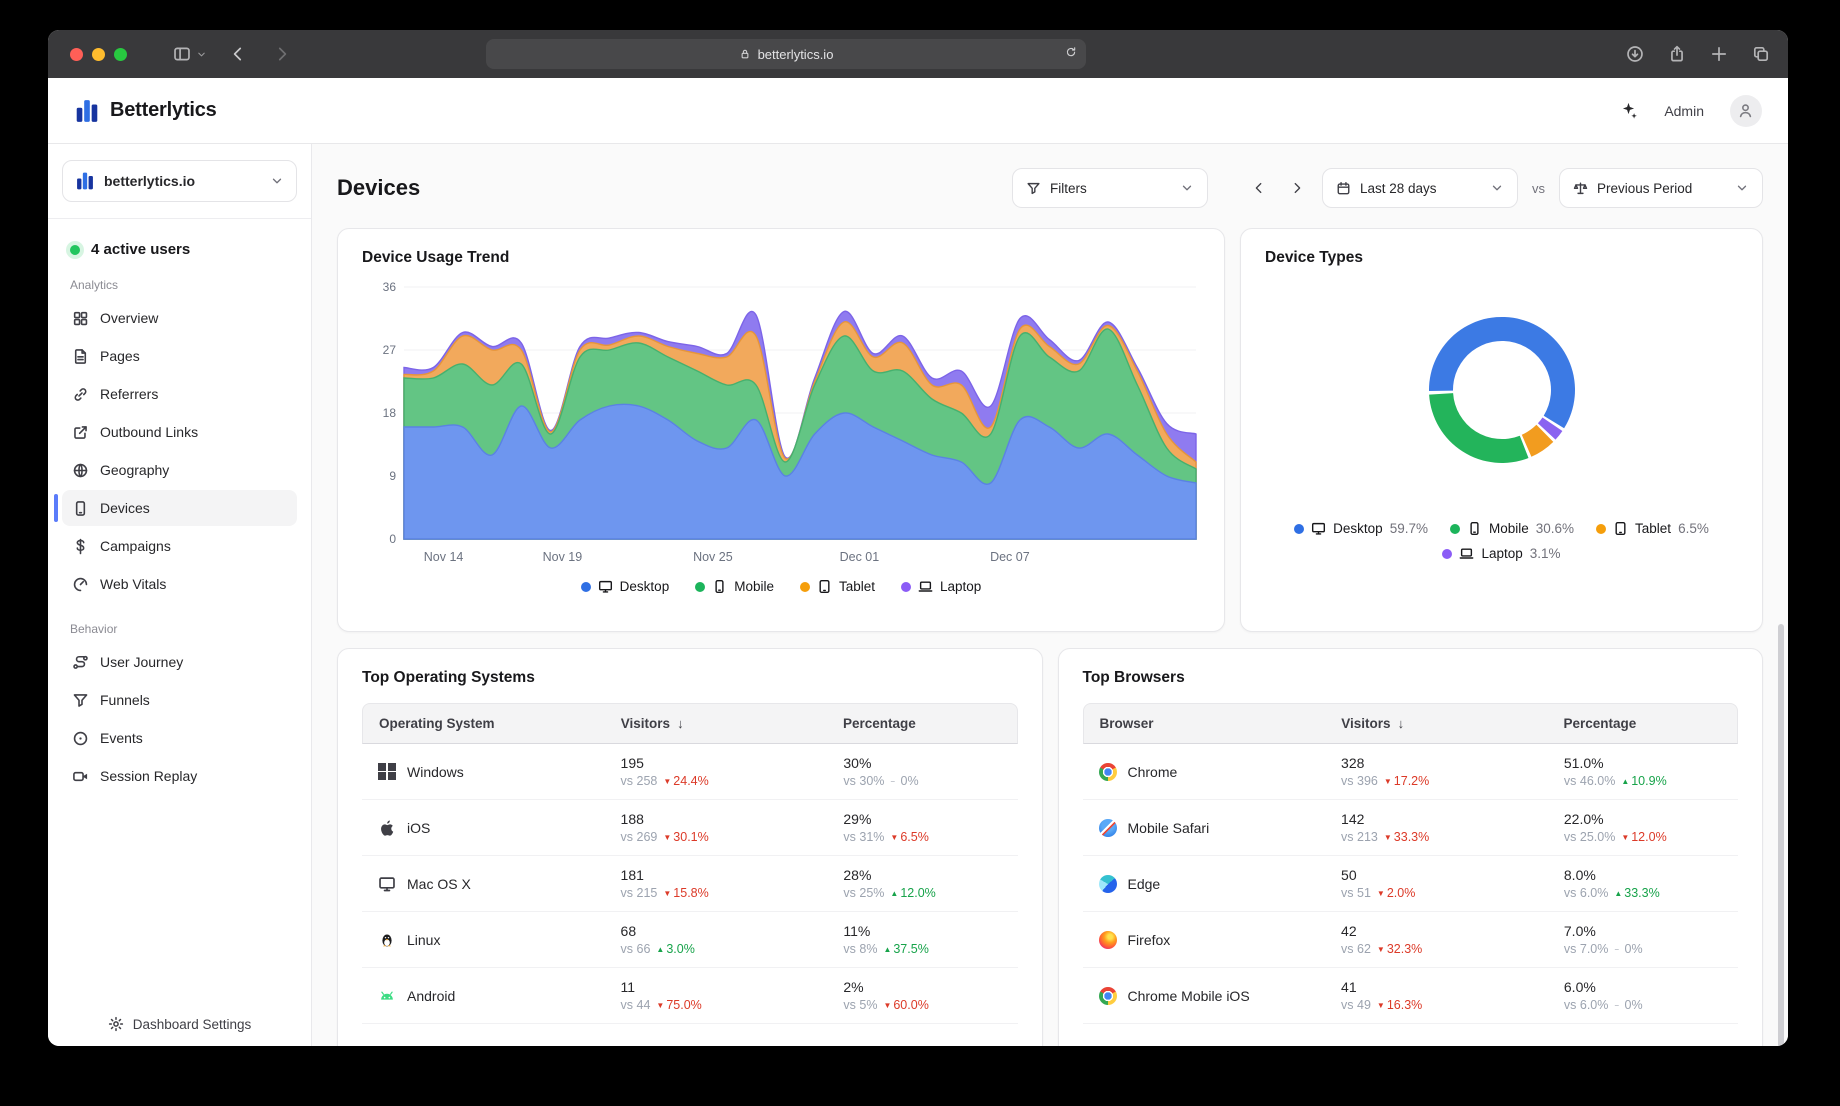 This screenshot has width=1840, height=1106. What do you see at coordinates (781, 586) in the screenshot?
I see `trend-legend: Desktop Mobile Tablet Laptop` at bounding box center [781, 586].